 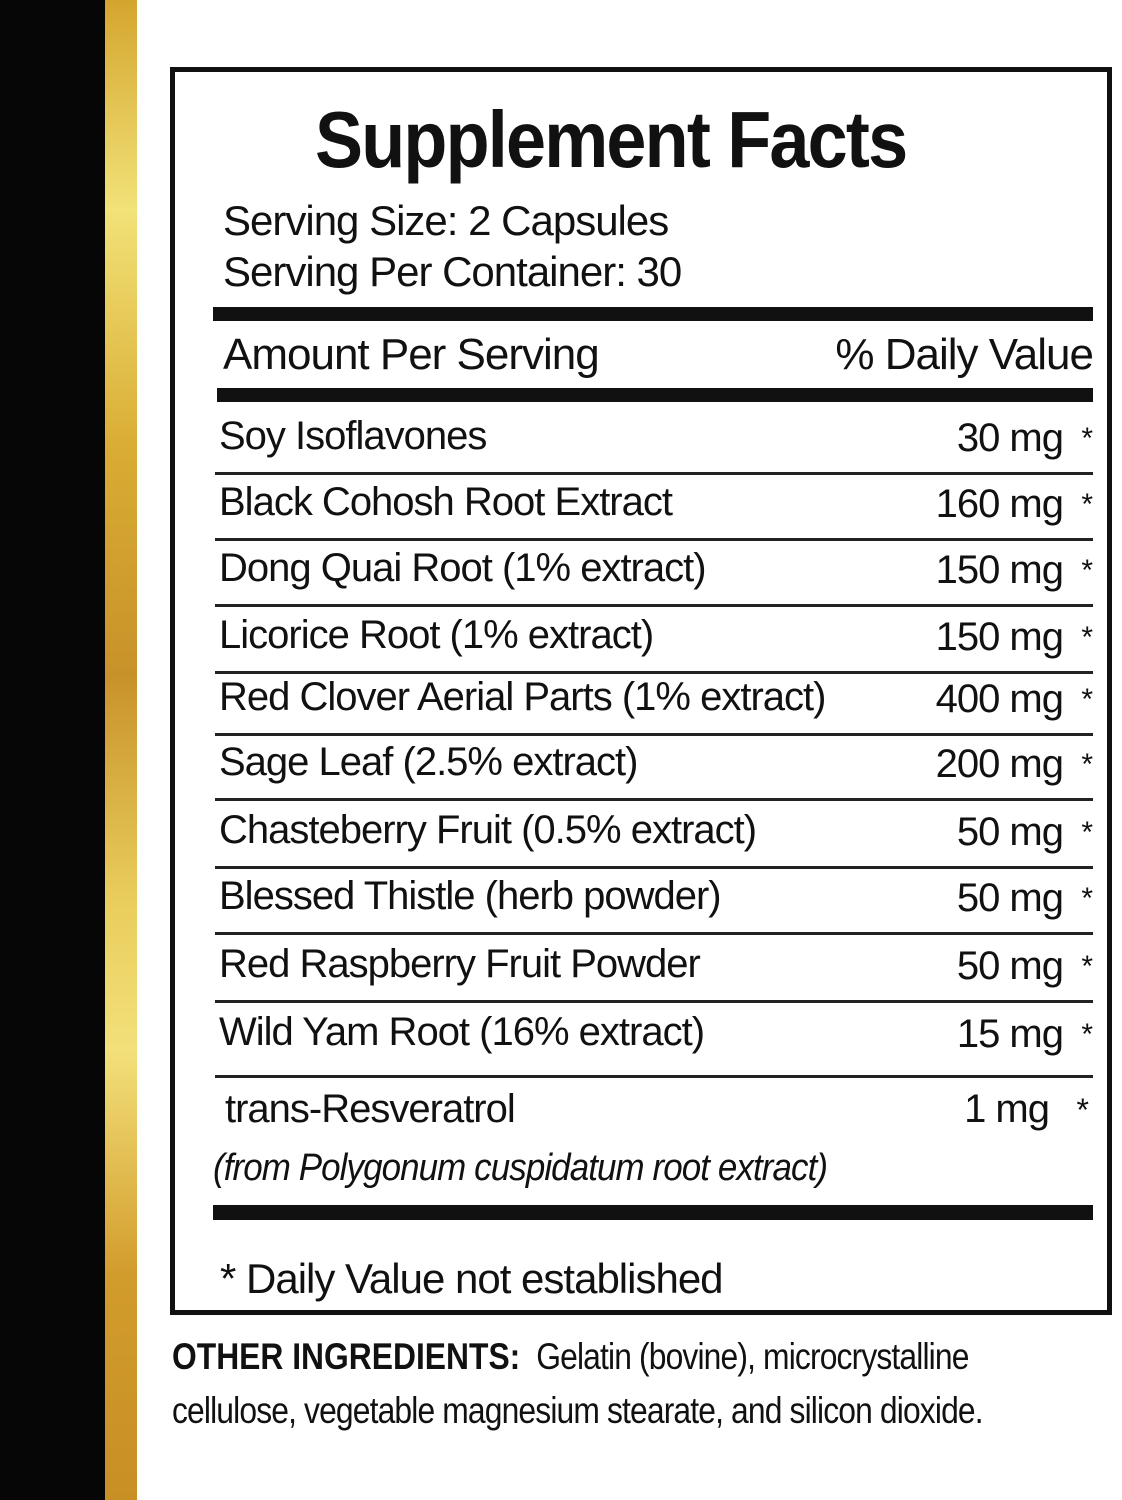 I want to click on ingredient-source-note: (from Polygonum cuspidatum root extract), so click(x=520, y=1168).